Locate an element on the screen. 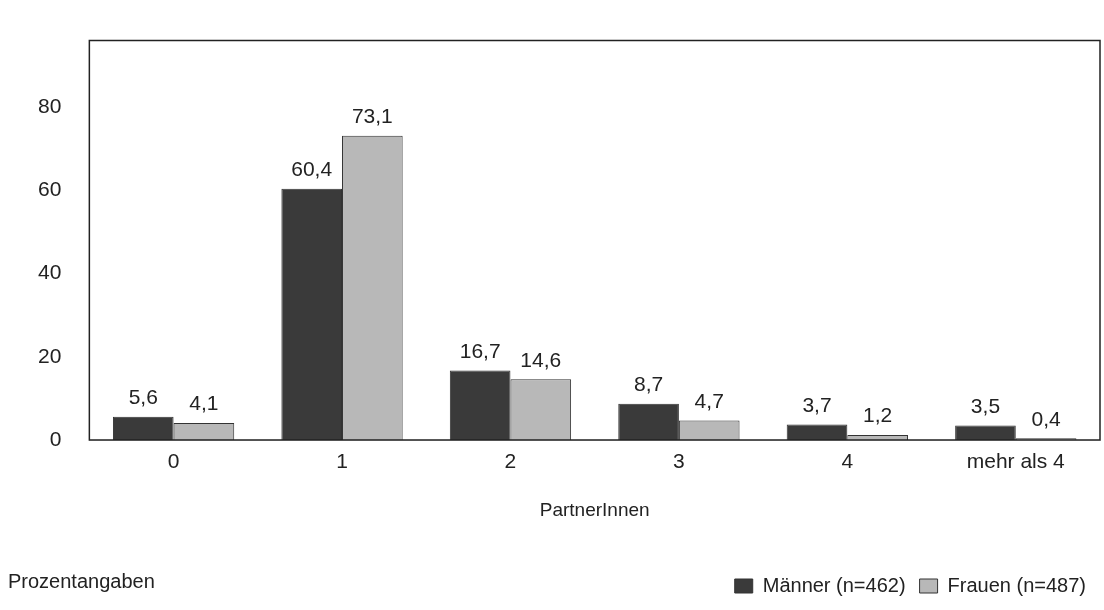  data-label: 8,7 is located at coordinates (648, 384).